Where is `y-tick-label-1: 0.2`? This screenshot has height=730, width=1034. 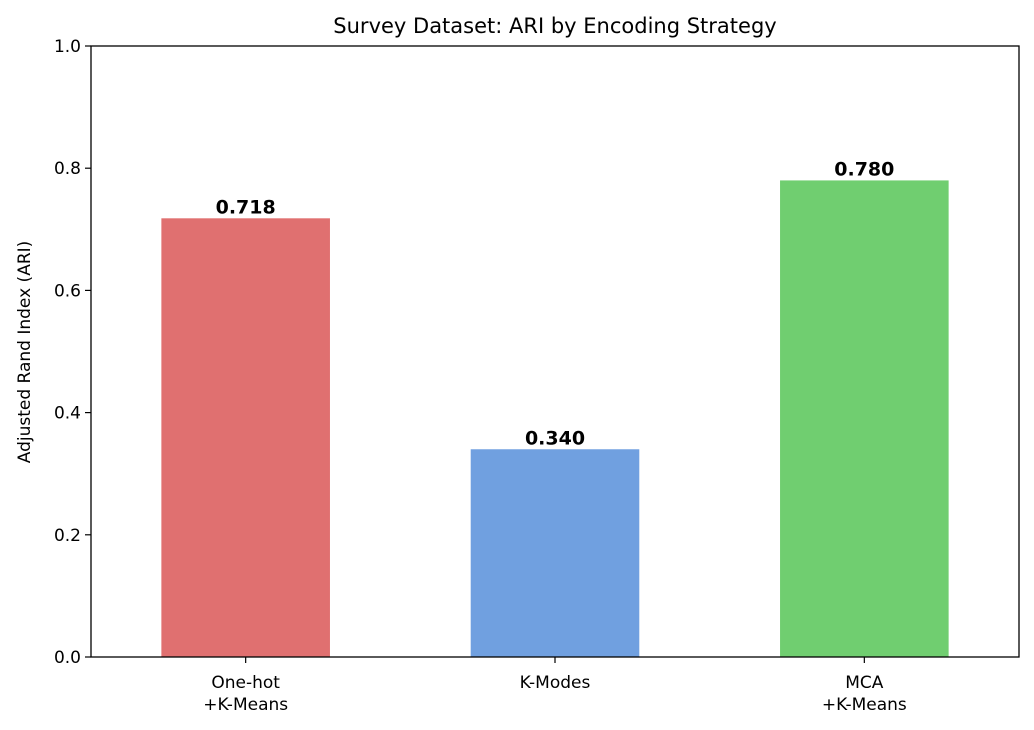
y-tick-label-1: 0.2 is located at coordinates (67, 536).